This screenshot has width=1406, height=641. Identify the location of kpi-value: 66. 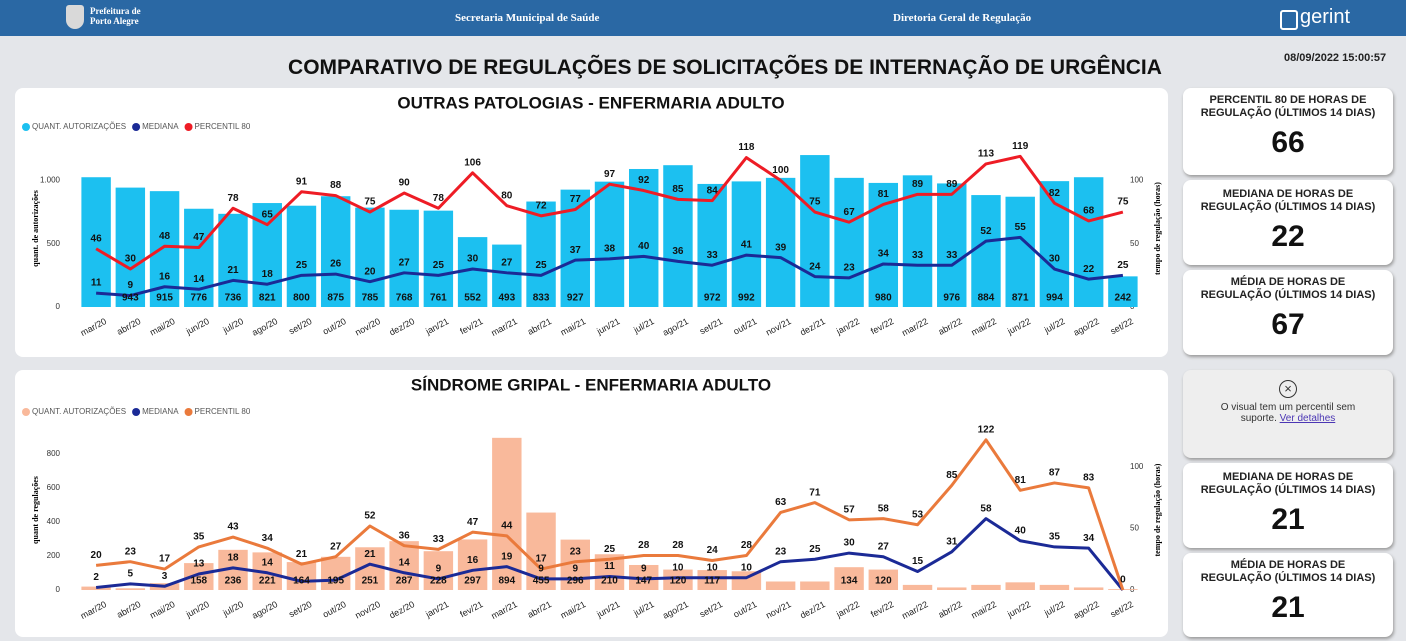
(1288, 142).